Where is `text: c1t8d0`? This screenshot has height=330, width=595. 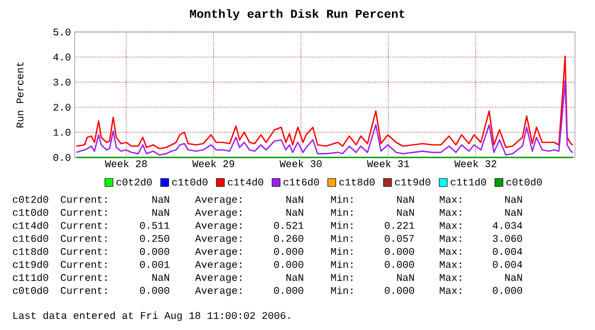 text: c1t8d0 is located at coordinates (30, 252).